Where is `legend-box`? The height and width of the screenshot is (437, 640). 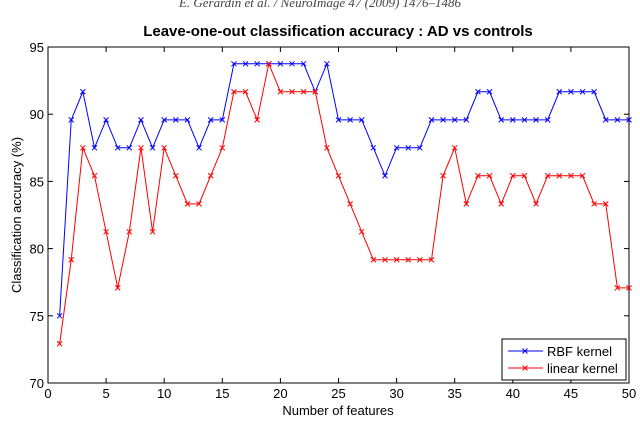
legend-box is located at coordinates (564, 359).